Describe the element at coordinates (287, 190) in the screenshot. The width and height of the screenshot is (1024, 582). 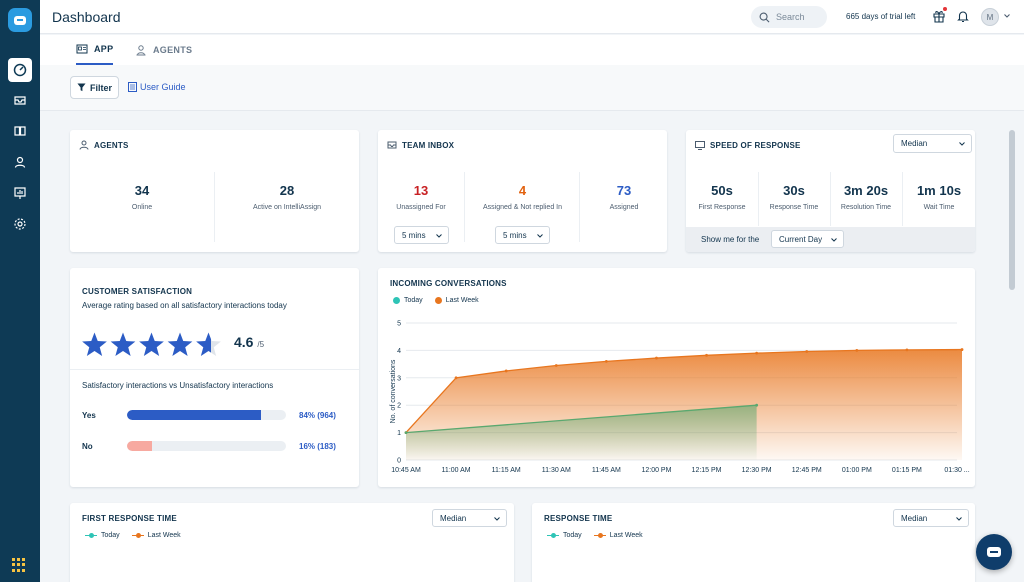
I see `stat-value: 28` at that location.